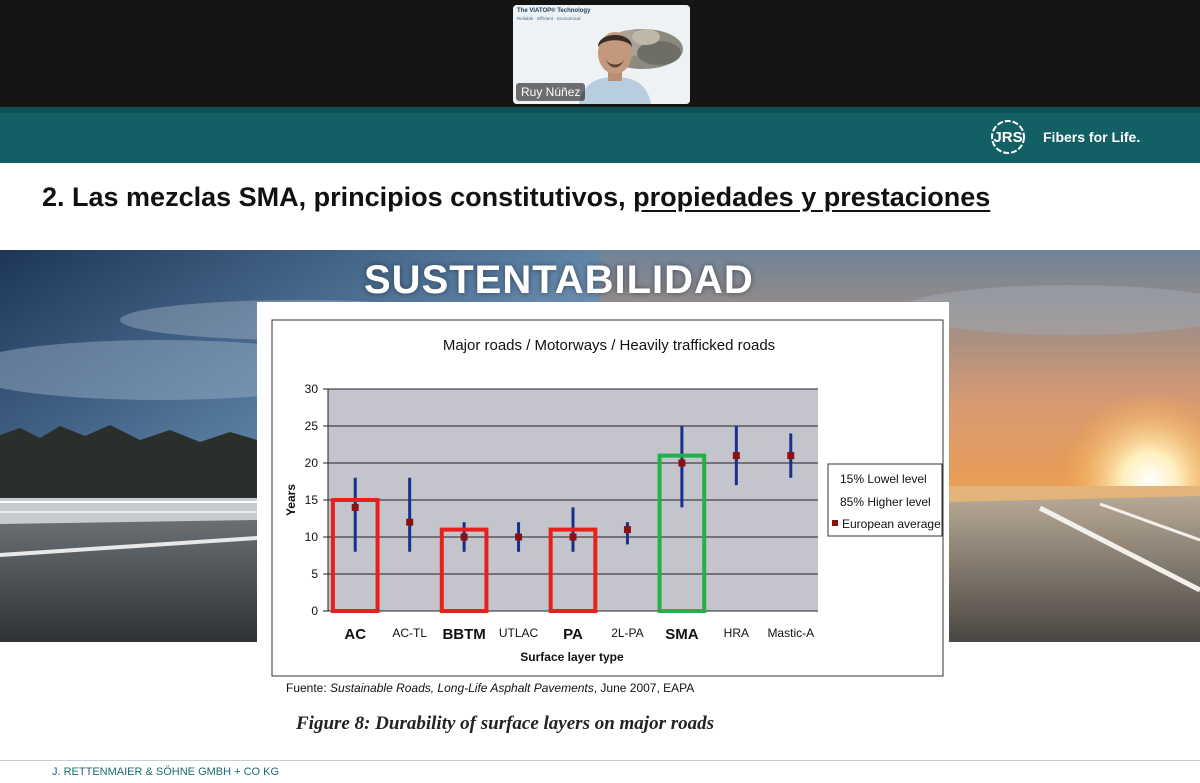 The image size is (1200, 783). Describe the element at coordinates (627, 530) in the screenshot. I see `average-marker-2l-pa` at that location.